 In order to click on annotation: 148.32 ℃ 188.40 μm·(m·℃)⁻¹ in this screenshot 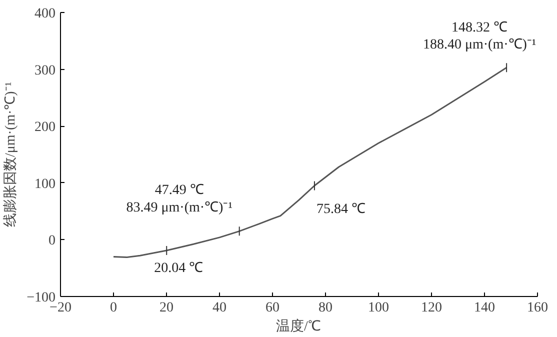, I will do `click(479, 36)`.